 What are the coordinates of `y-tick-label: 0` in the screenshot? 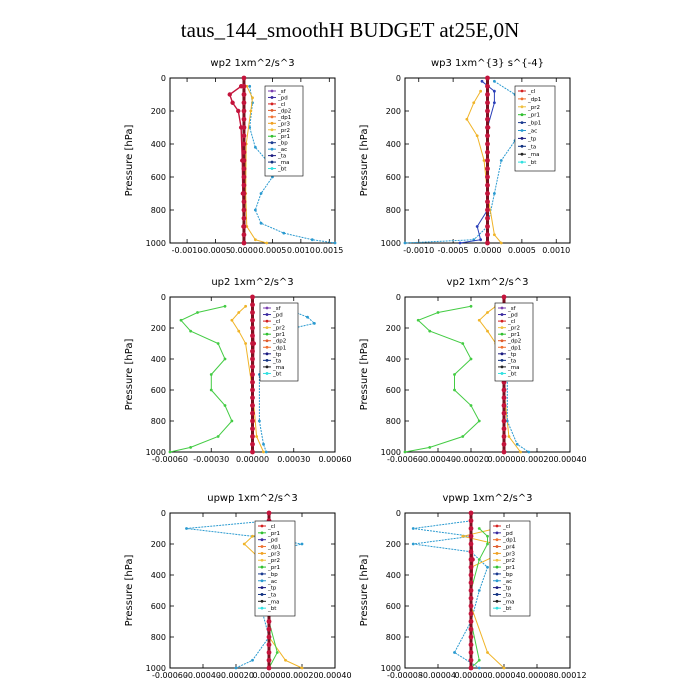 It's located at (163, 513).